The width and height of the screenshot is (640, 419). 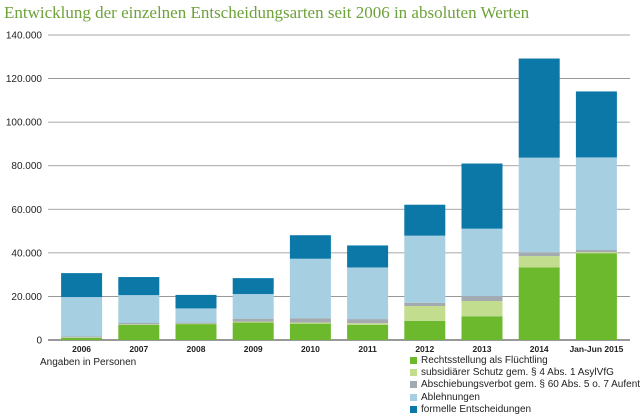 I want to click on x-tick-label: Jan-Jun 2015, so click(x=596, y=349).